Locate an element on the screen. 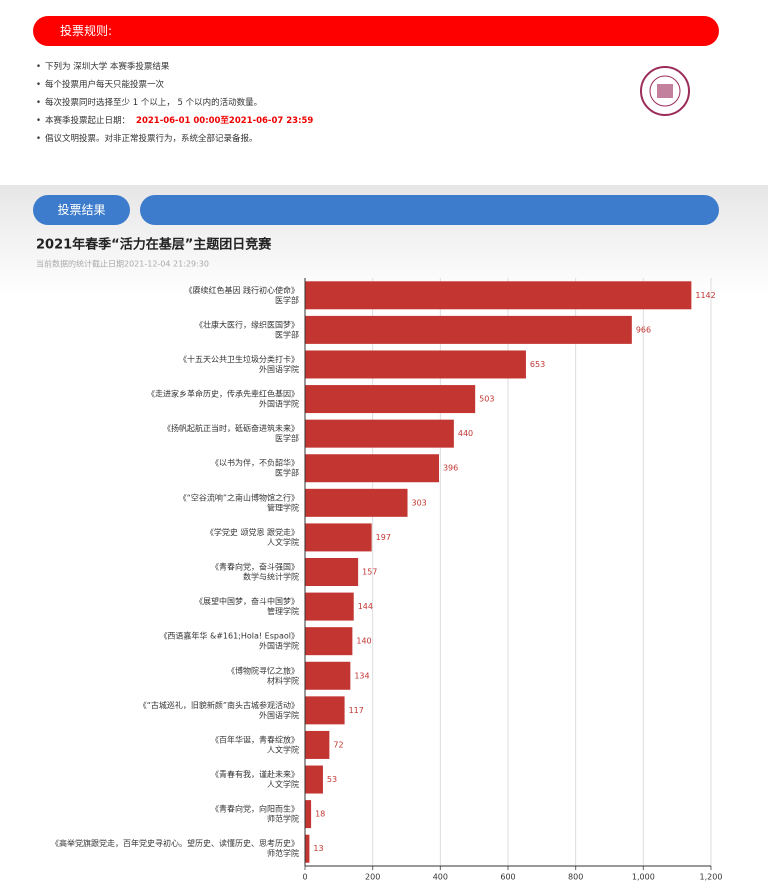 This screenshot has width=768, height=890. y-tick-label: 《“古城巡礼，旧貌新颜”南头古城参观活动》 is located at coordinates (219, 705).